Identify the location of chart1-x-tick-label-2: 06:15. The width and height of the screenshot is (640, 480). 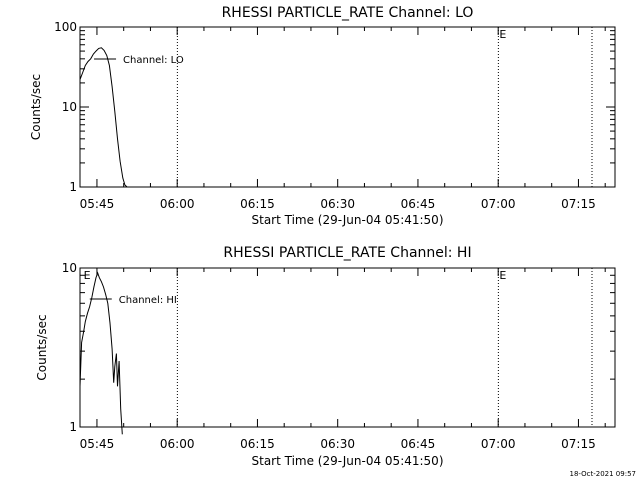
(257, 204).